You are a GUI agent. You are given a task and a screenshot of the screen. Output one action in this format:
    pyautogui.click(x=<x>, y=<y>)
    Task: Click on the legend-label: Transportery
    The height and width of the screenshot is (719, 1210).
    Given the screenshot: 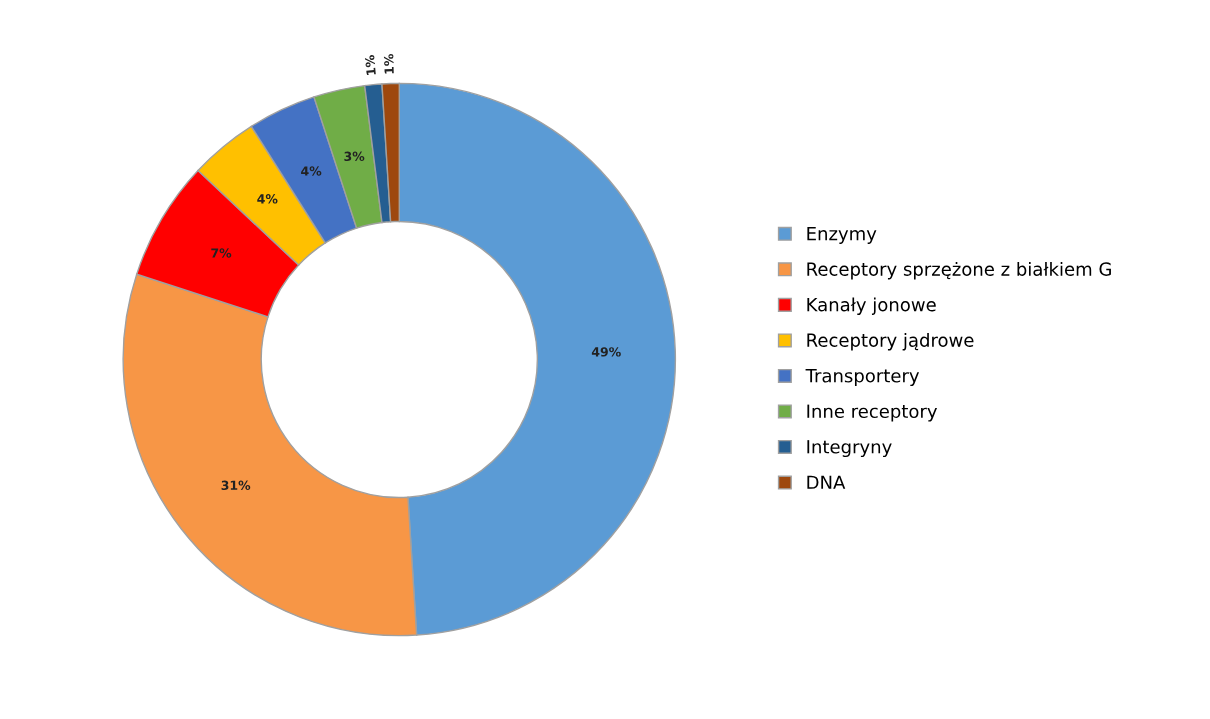 What is the action you would take?
    pyautogui.click(x=862, y=377)
    